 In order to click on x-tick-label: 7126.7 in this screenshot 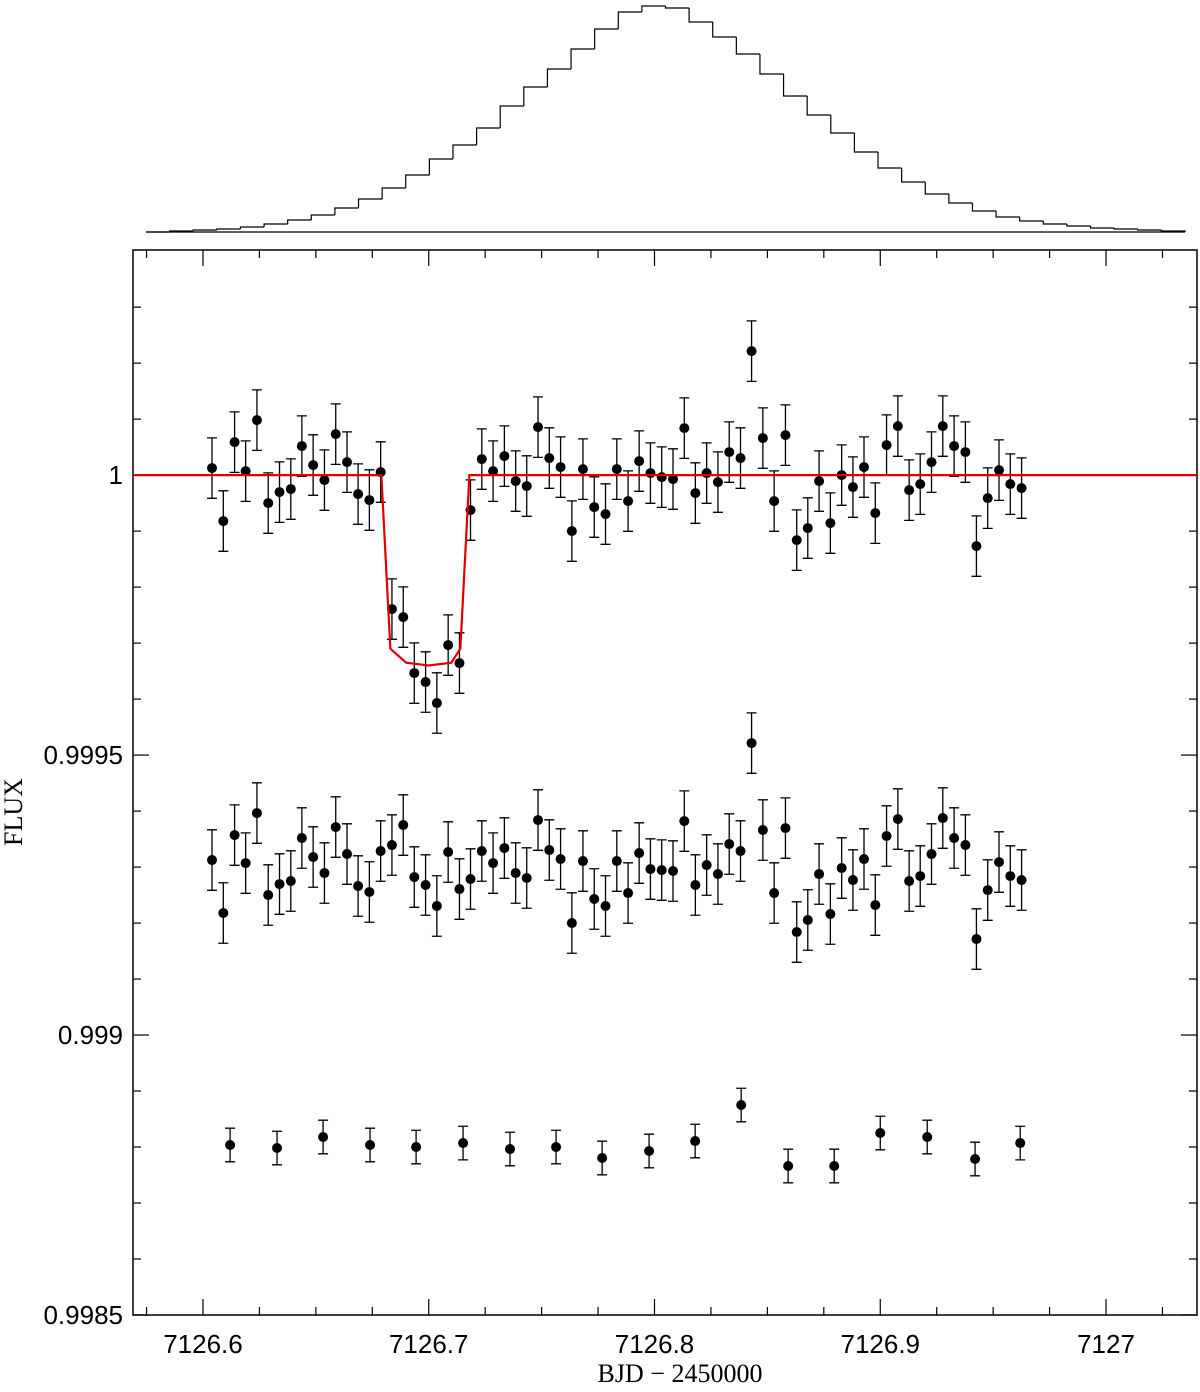, I will do `click(429, 1344)`.